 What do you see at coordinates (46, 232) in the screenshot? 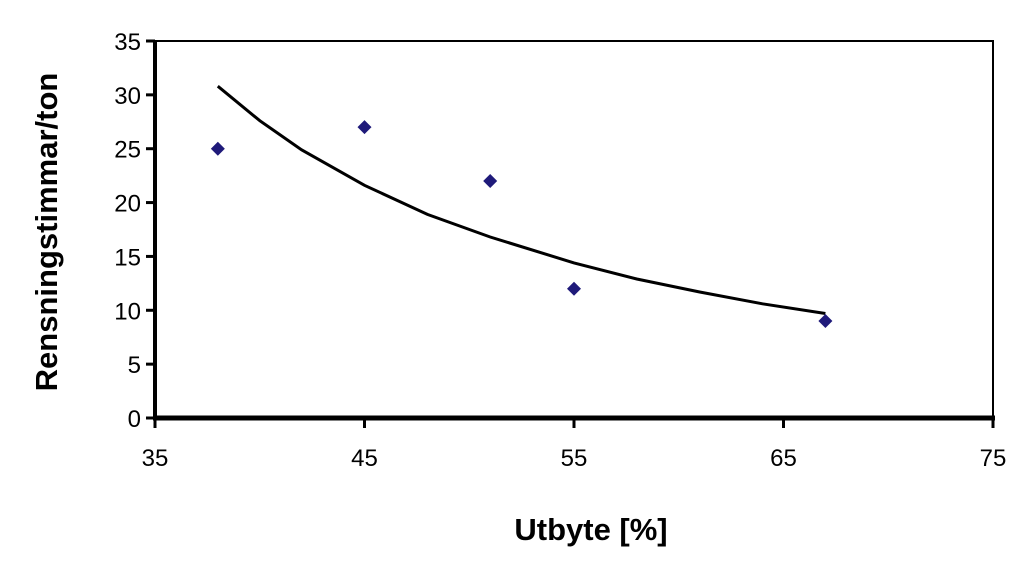
I see `y-axis-title: Rensningstimmar/ton` at bounding box center [46, 232].